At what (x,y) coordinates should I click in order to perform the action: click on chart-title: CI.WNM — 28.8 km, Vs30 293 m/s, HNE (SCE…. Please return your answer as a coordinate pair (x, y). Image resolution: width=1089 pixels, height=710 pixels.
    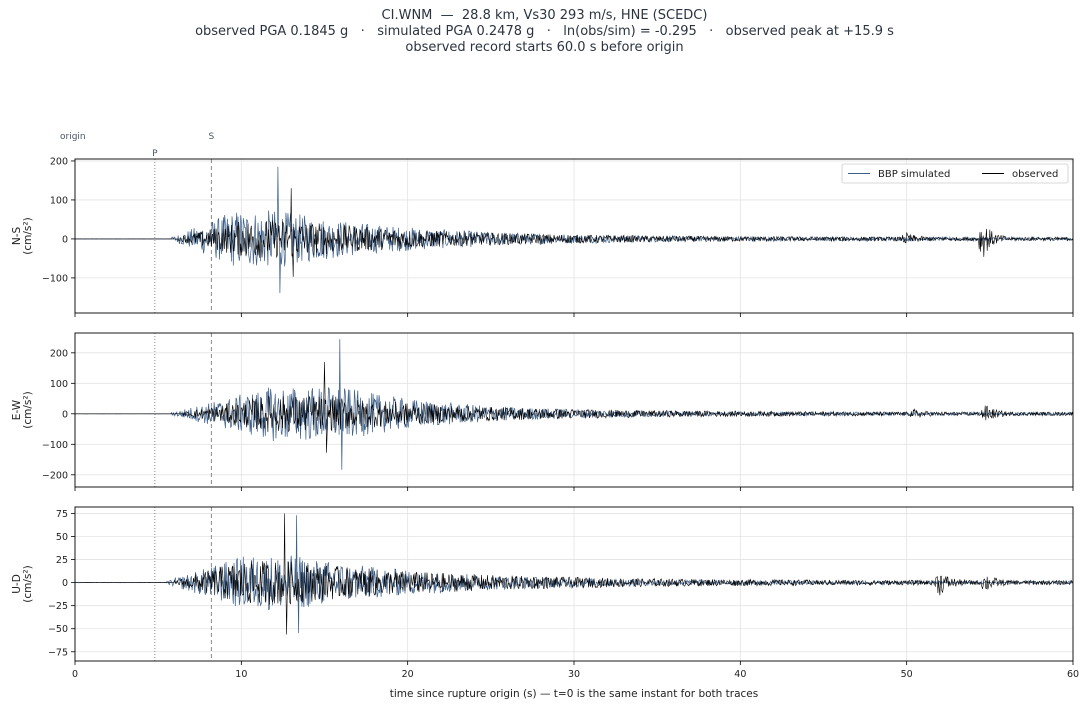
    Looking at the image, I should click on (544, 32).